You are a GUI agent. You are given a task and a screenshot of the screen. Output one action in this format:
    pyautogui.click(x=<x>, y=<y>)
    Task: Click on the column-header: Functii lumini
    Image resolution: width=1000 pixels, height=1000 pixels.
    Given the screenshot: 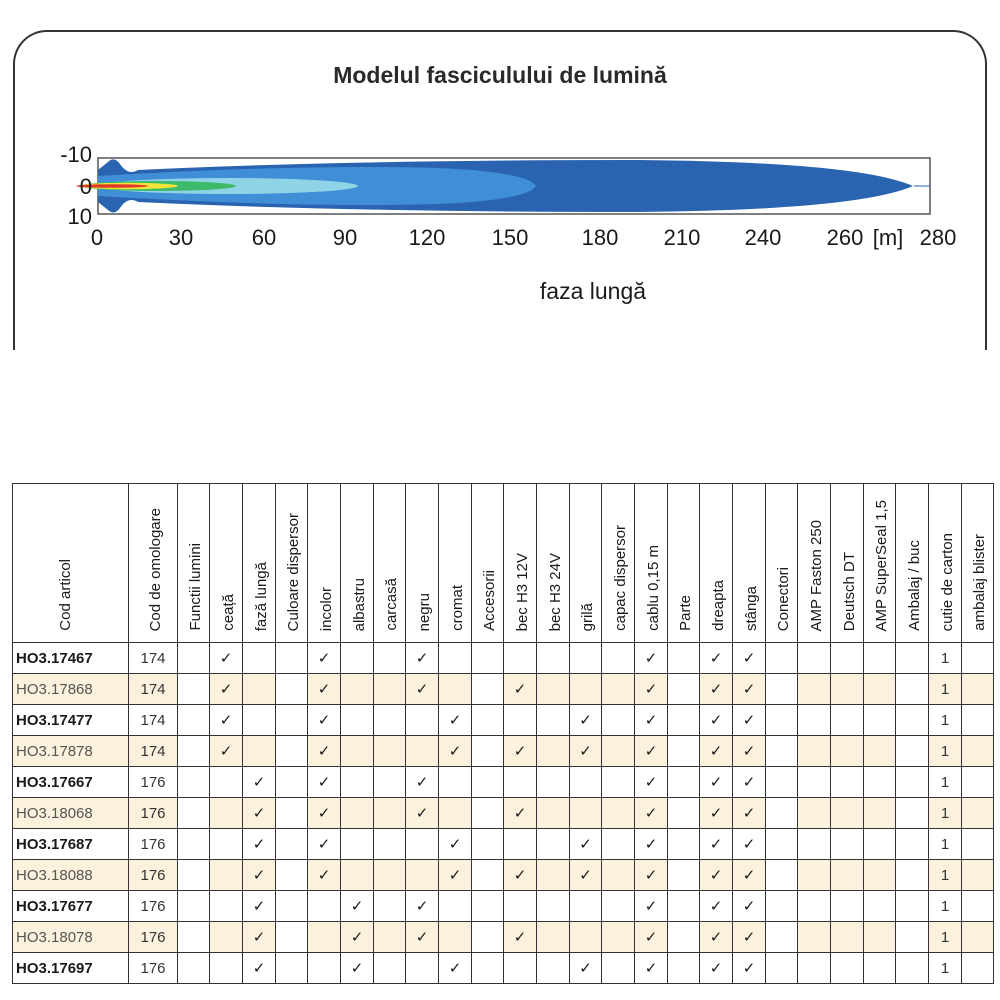 What is the action you would take?
    pyautogui.click(x=193, y=563)
    